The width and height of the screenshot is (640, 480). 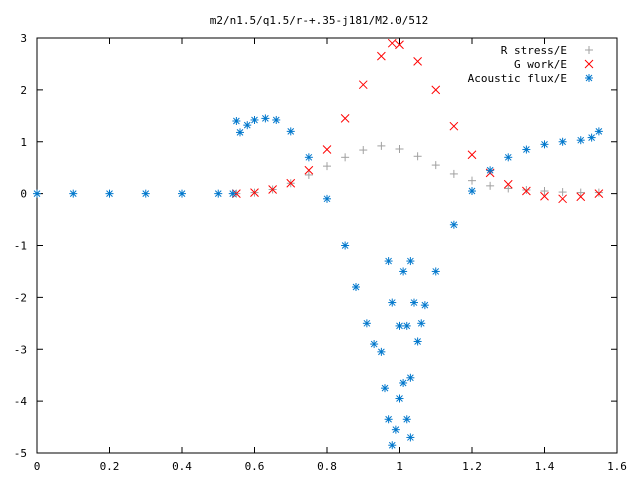 What do you see at coordinates (517, 78) in the screenshot?
I see `legend-label: Acoustic flux/E` at bounding box center [517, 78].